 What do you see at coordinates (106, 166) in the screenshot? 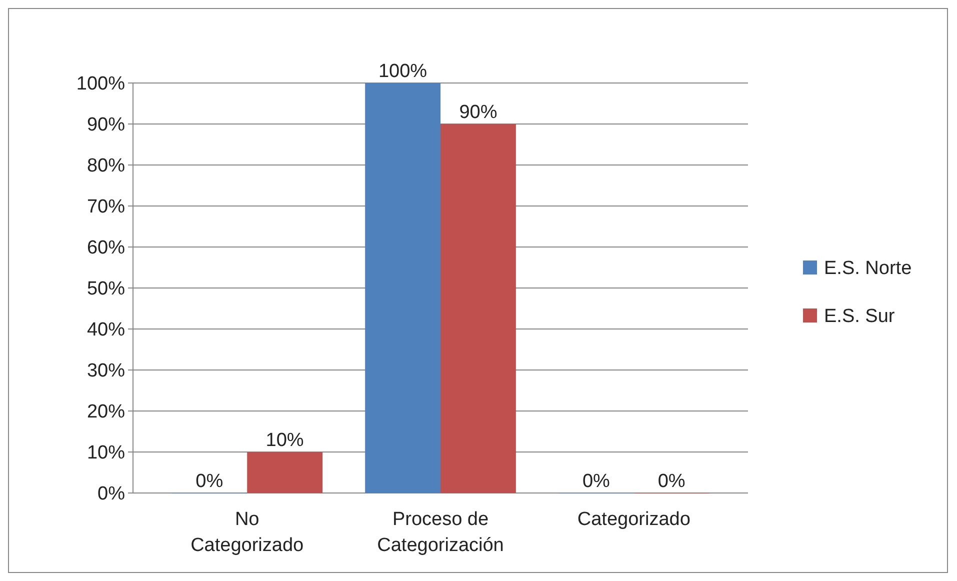
I see `y-tick-label: 80%` at bounding box center [106, 166].